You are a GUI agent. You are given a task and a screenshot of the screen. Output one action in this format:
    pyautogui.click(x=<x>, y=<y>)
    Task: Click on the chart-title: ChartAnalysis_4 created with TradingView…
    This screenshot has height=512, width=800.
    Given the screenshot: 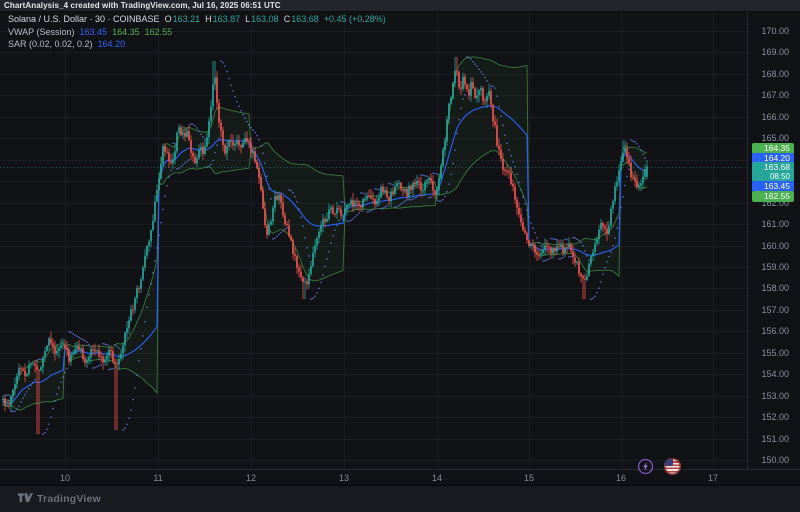 What is the action you would take?
    pyautogui.click(x=142, y=5)
    